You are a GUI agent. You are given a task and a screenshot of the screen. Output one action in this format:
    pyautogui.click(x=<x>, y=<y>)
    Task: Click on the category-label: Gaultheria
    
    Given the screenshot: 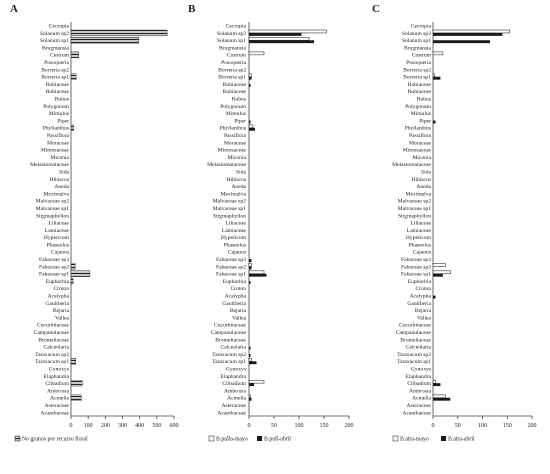 What is the action you would take?
    pyautogui.click(x=234, y=304)
    